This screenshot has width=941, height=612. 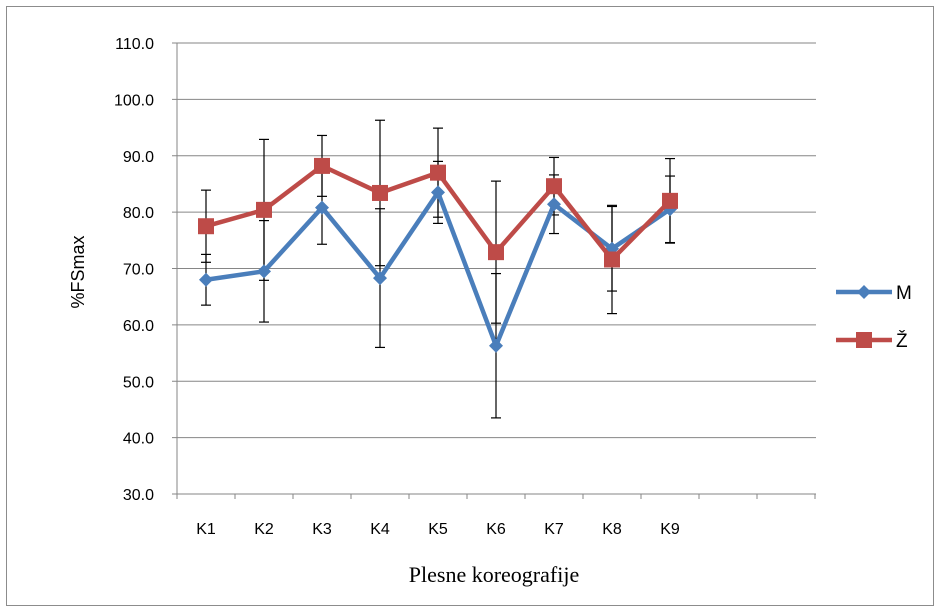 I want to click on y-tick-label: 70.0, so click(x=138, y=270).